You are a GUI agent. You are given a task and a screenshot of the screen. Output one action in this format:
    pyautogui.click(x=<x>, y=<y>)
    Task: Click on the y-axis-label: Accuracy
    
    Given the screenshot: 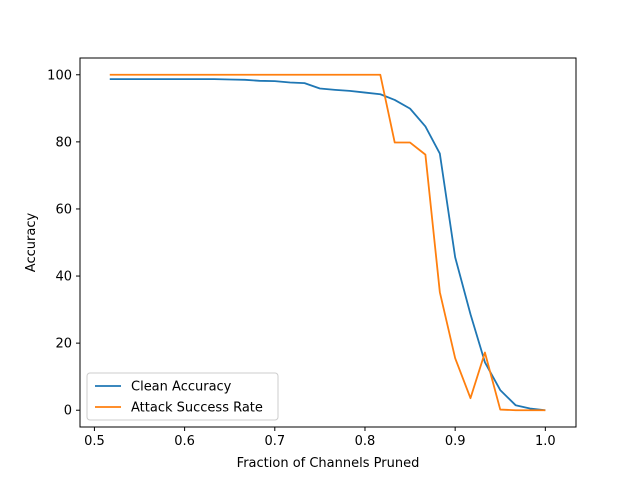 What is the action you would take?
    pyautogui.click(x=31, y=243)
    